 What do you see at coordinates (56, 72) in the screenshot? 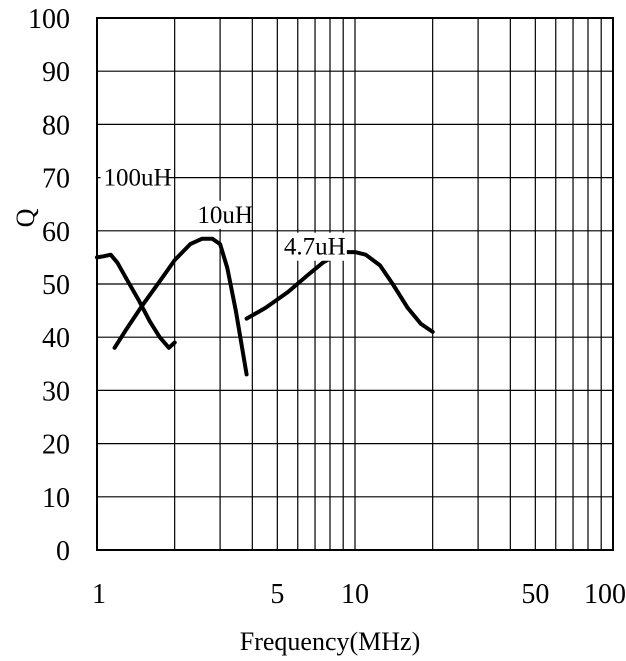
I see `y-tick-label: 90` at bounding box center [56, 72].